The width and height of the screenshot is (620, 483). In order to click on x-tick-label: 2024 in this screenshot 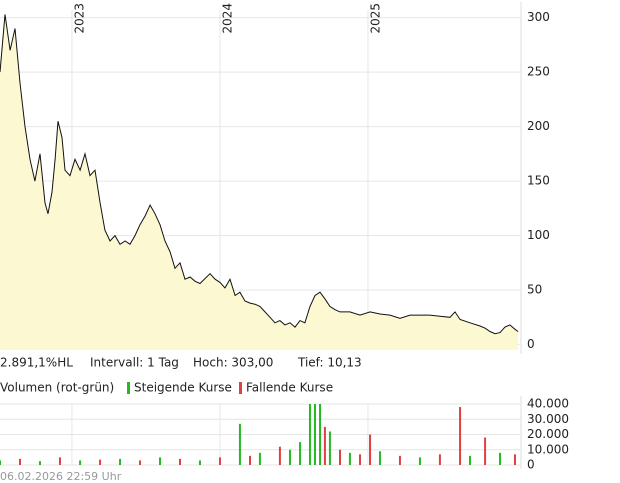, I will do `click(227, 18)`.